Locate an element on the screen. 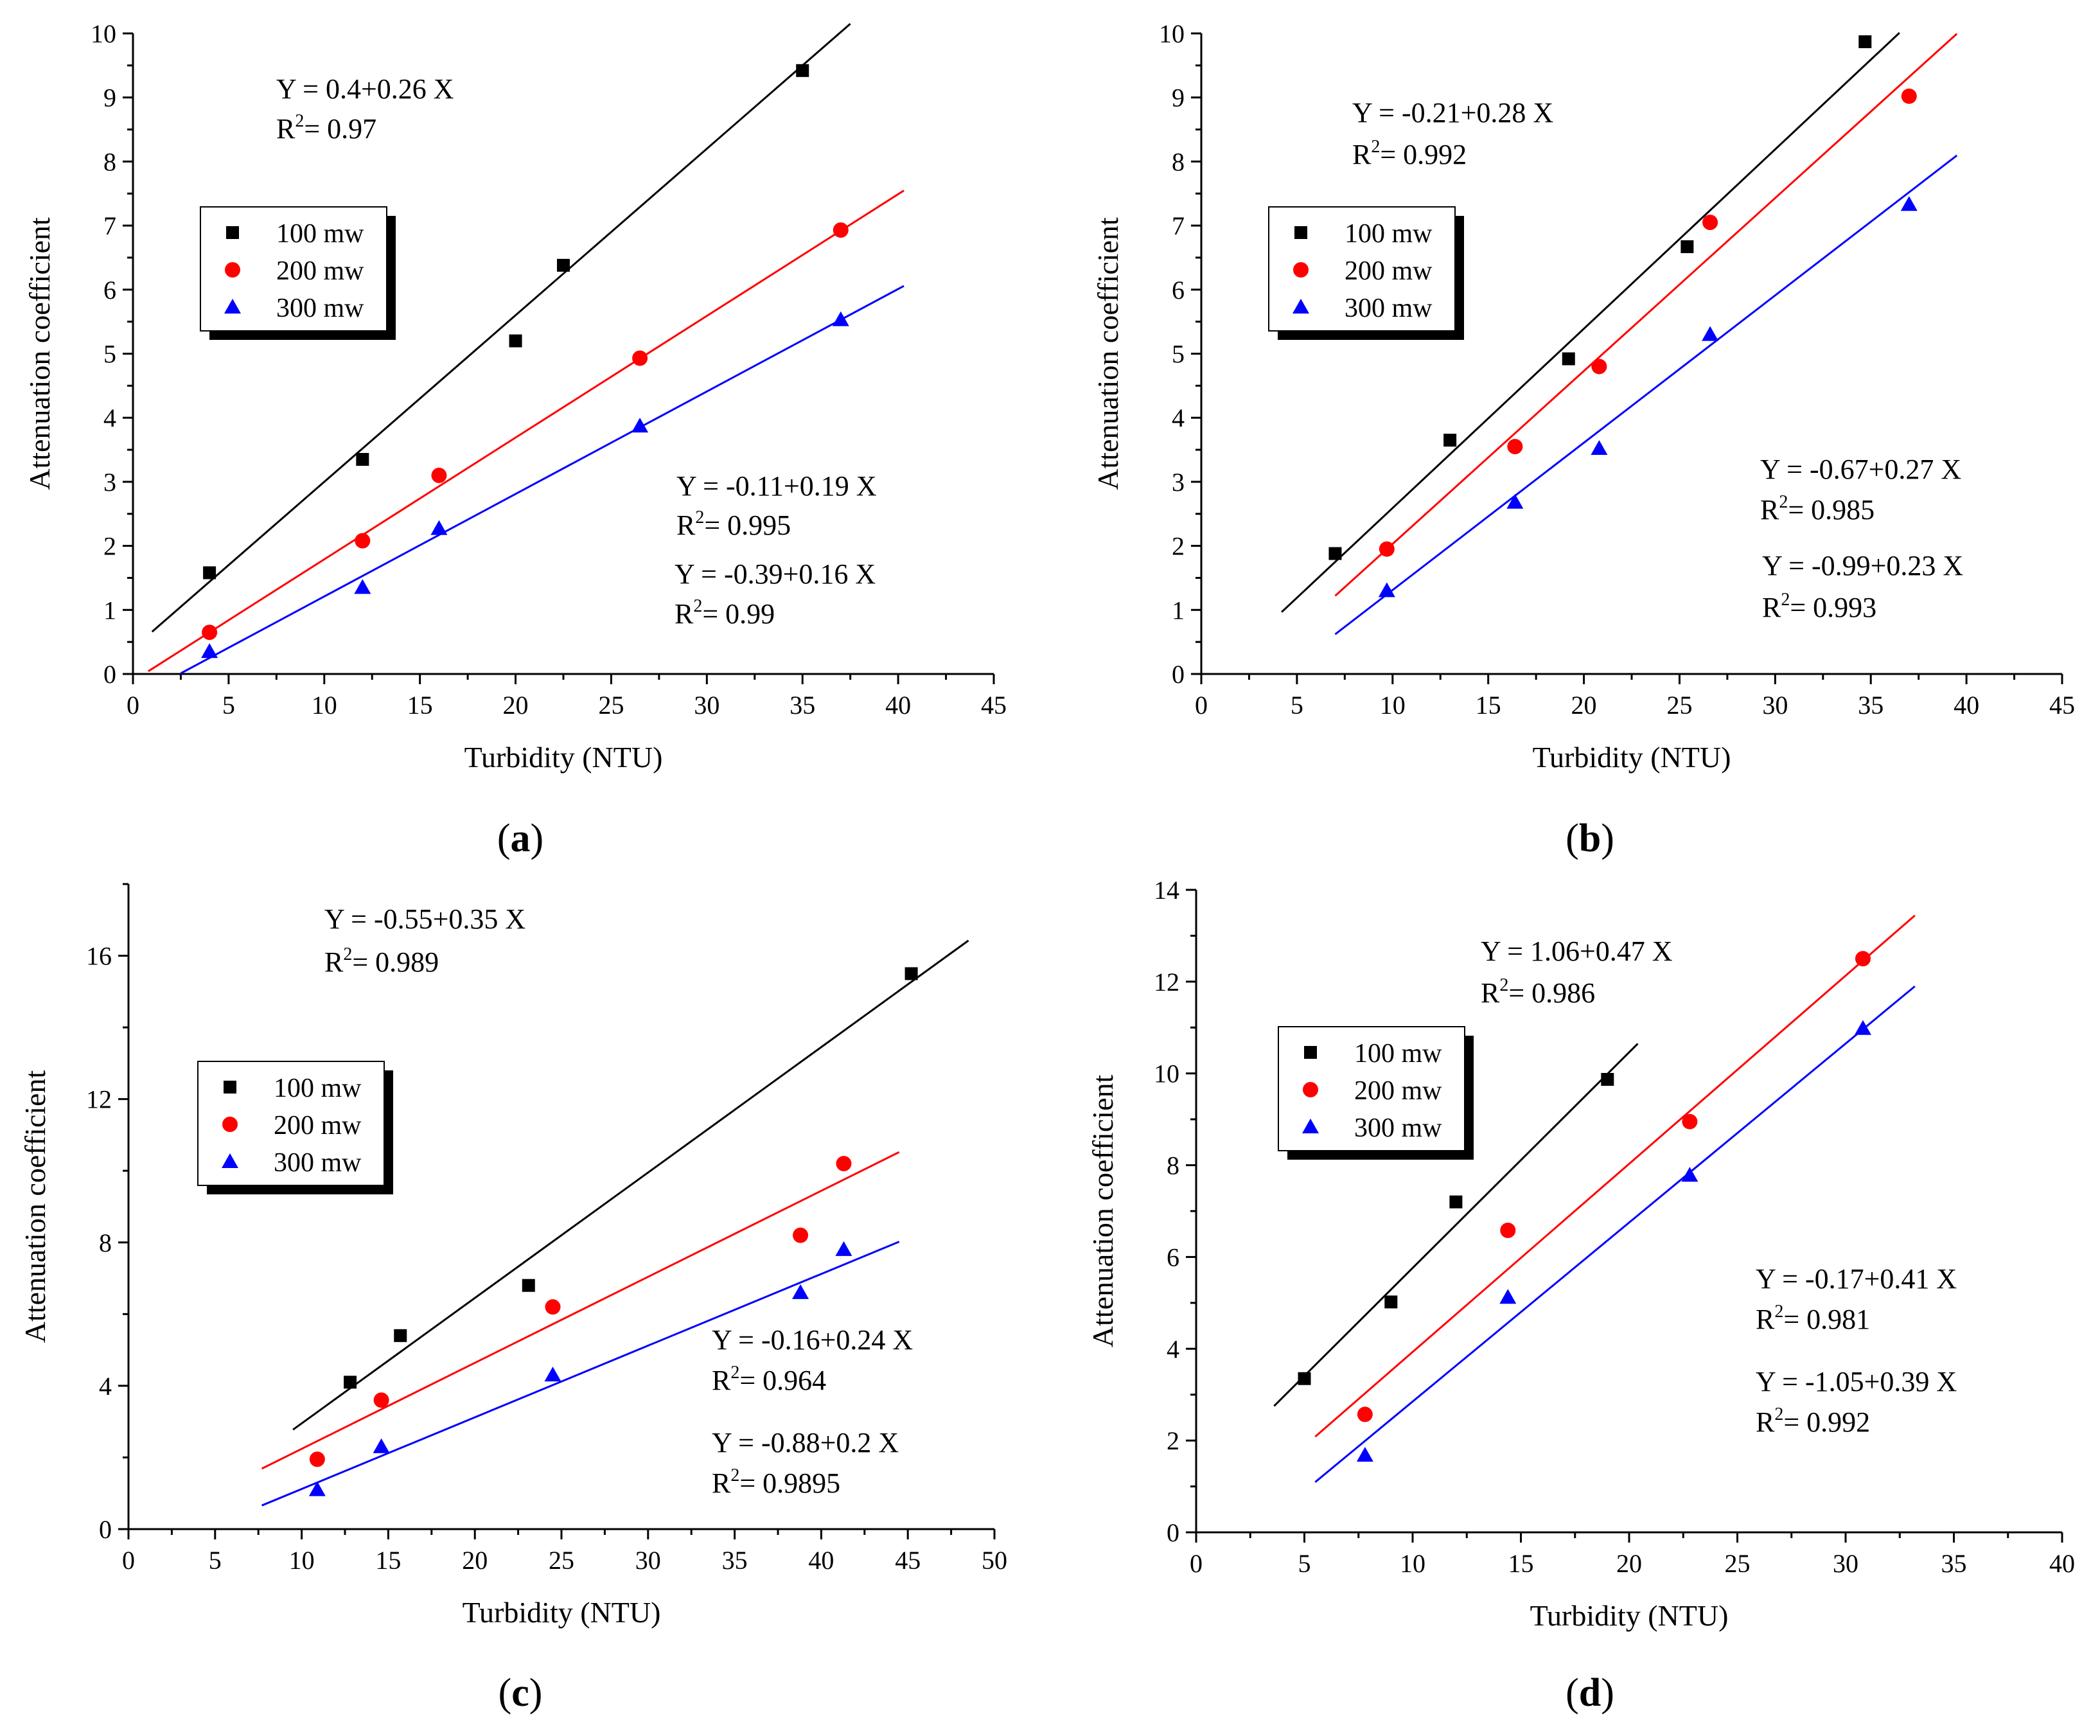 The width and height of the screenshot is (2100, 1736). y-tick-label: 10 is located at coordinates (1166, 1073).